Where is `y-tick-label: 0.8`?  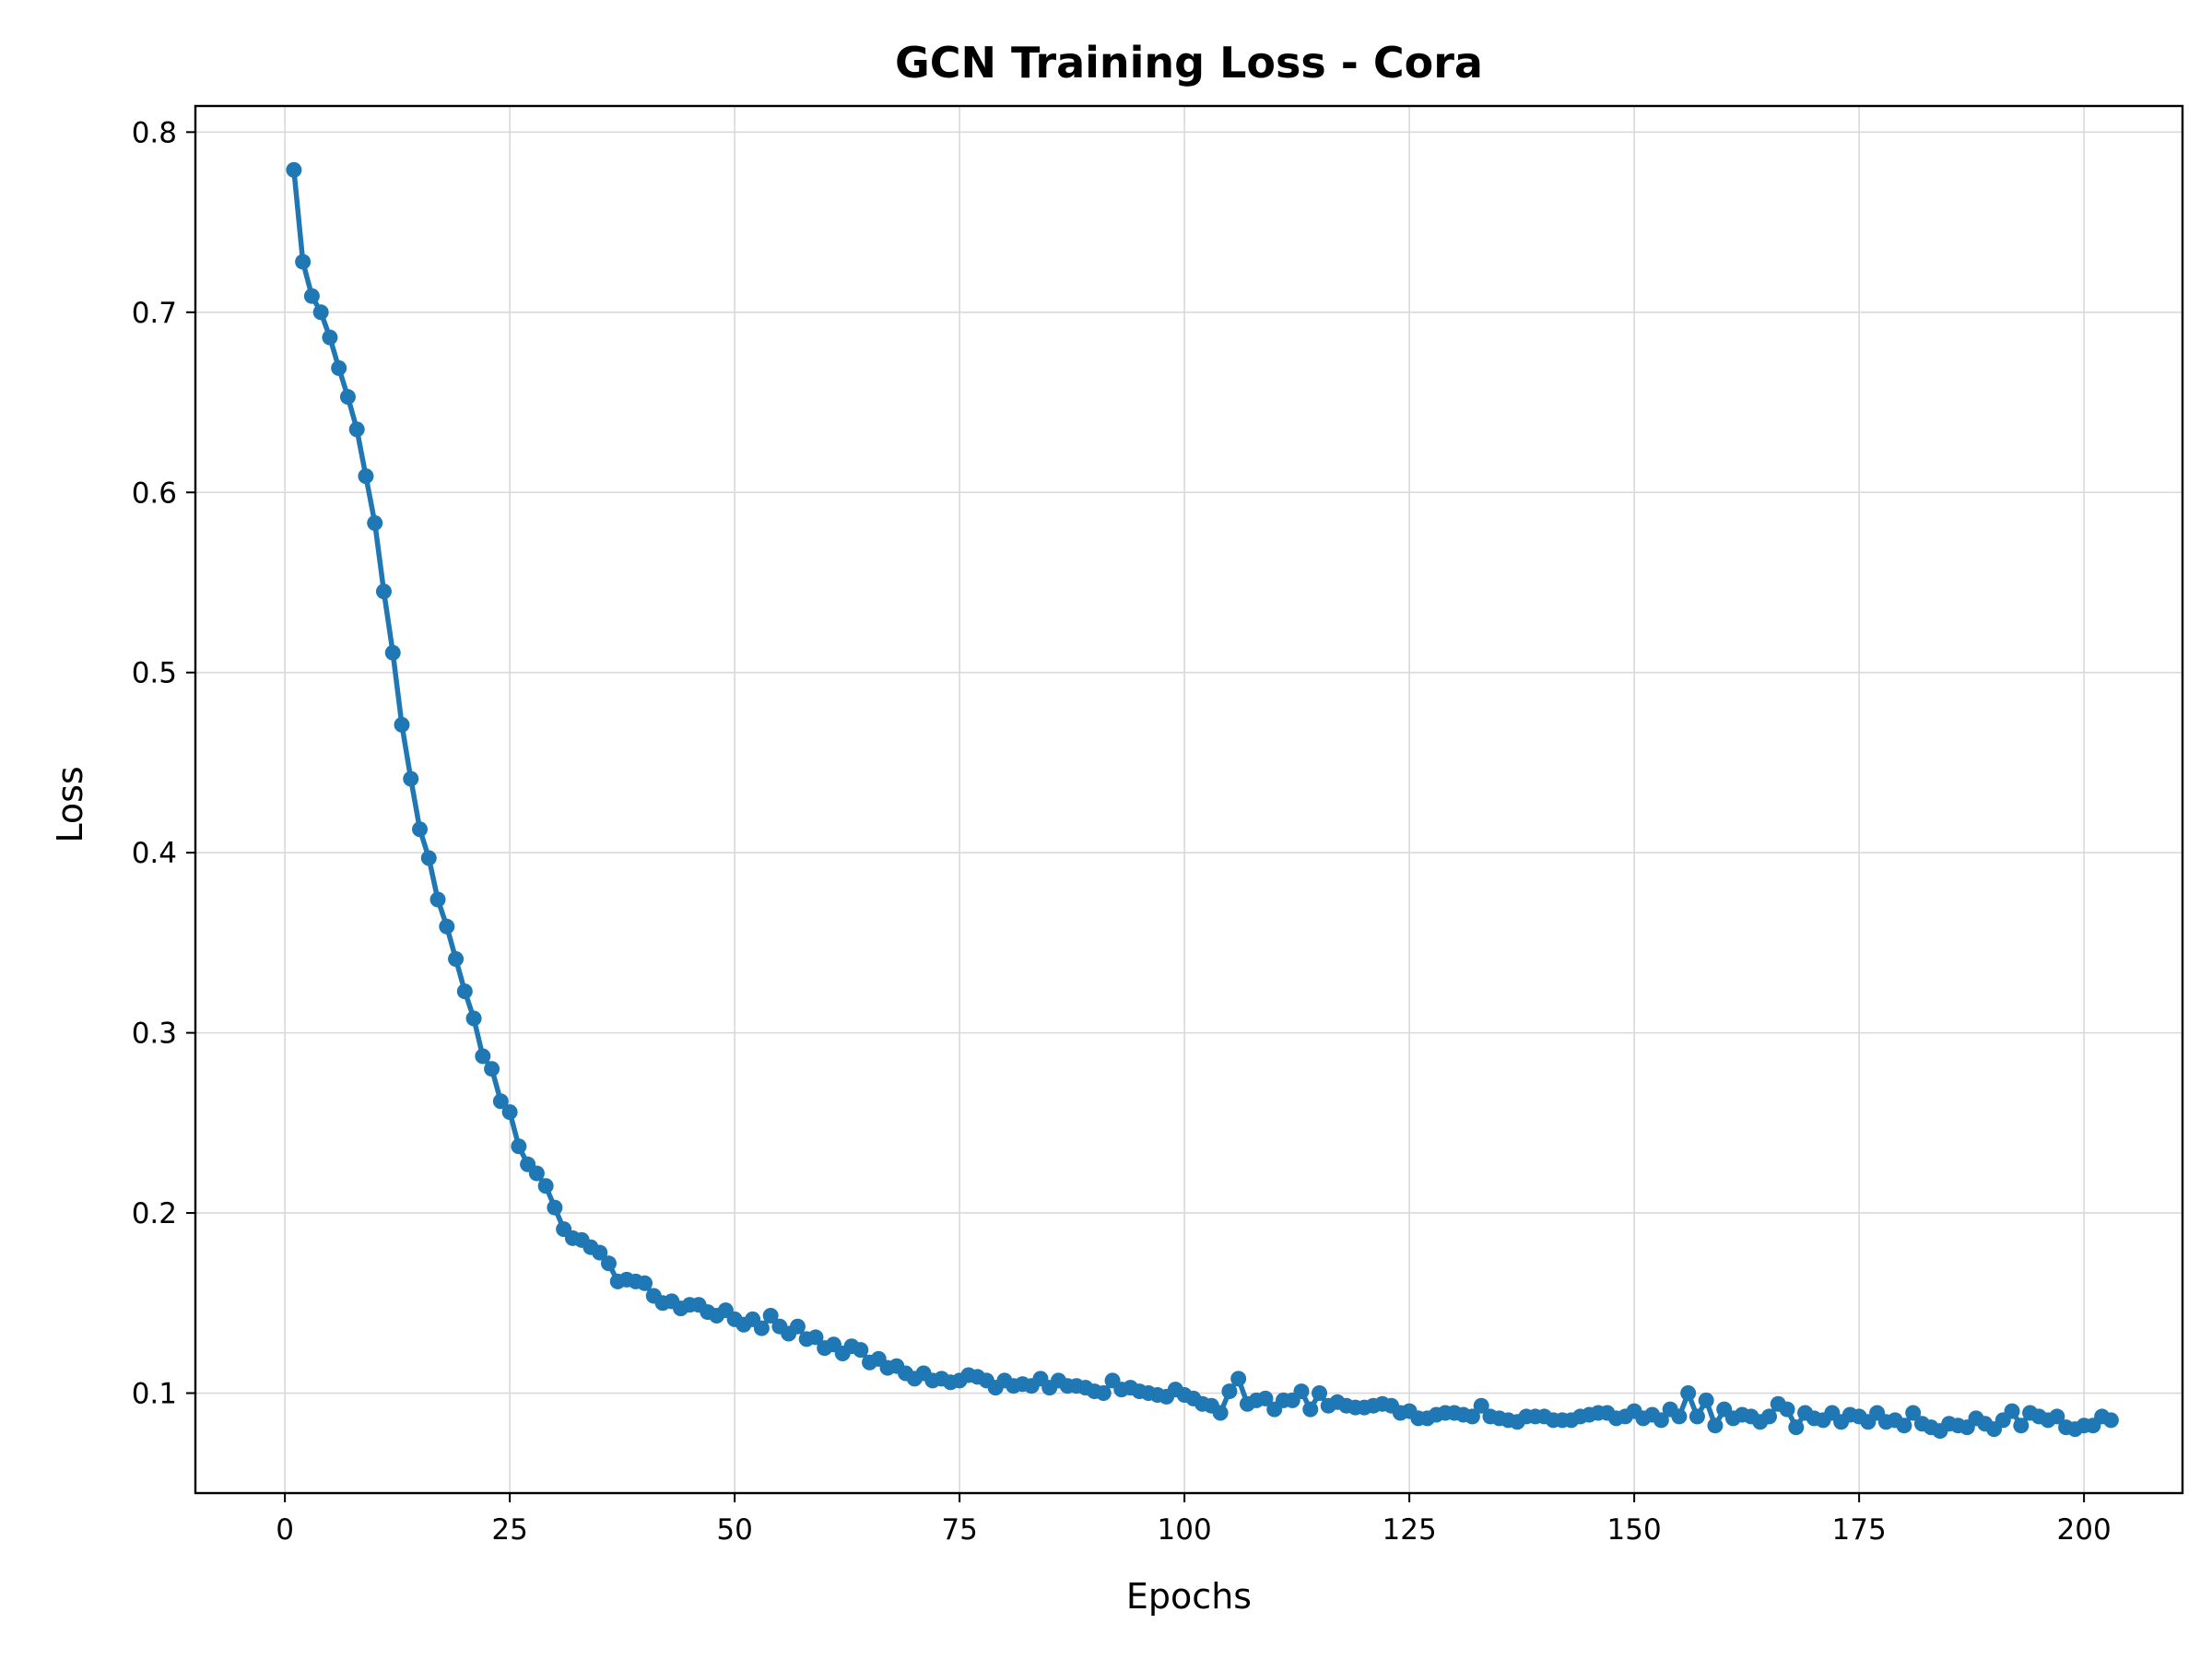 y-tick-label: 0.8 is located at coordinates (154, 132).